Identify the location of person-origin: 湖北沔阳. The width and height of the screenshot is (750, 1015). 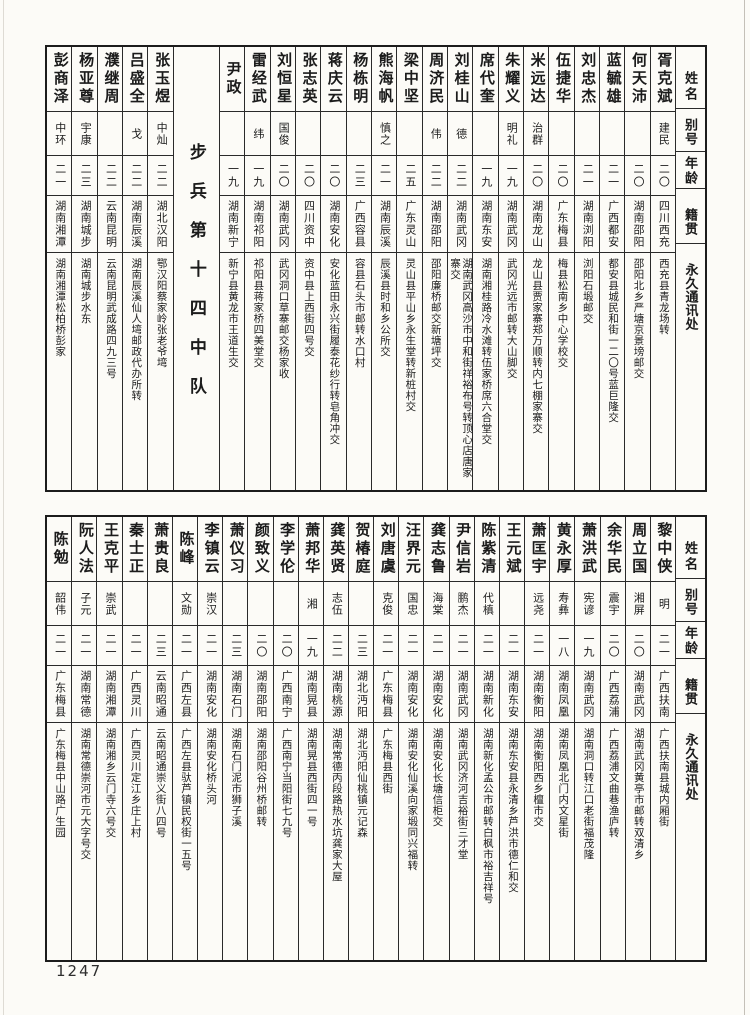
(361, 693).